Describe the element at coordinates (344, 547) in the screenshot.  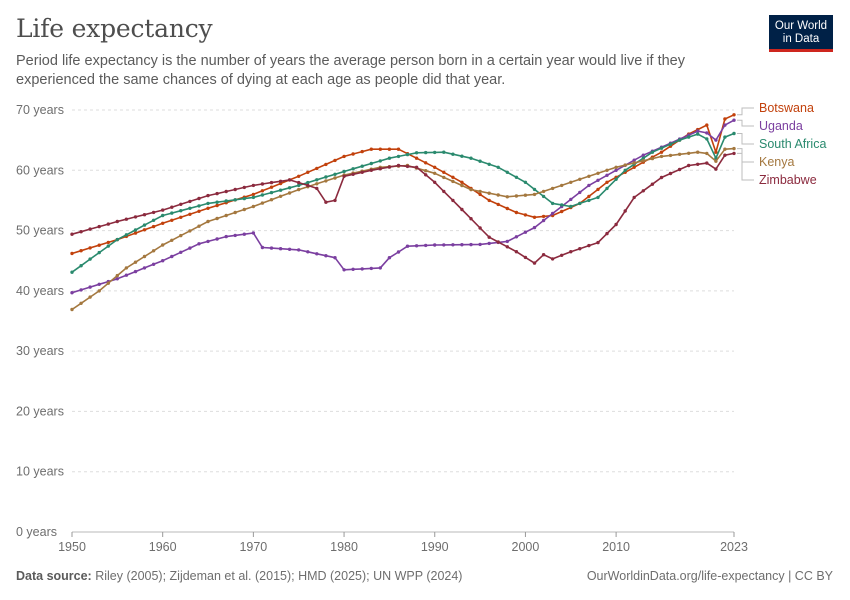
I see `x-tick-label: 1980` at that location.